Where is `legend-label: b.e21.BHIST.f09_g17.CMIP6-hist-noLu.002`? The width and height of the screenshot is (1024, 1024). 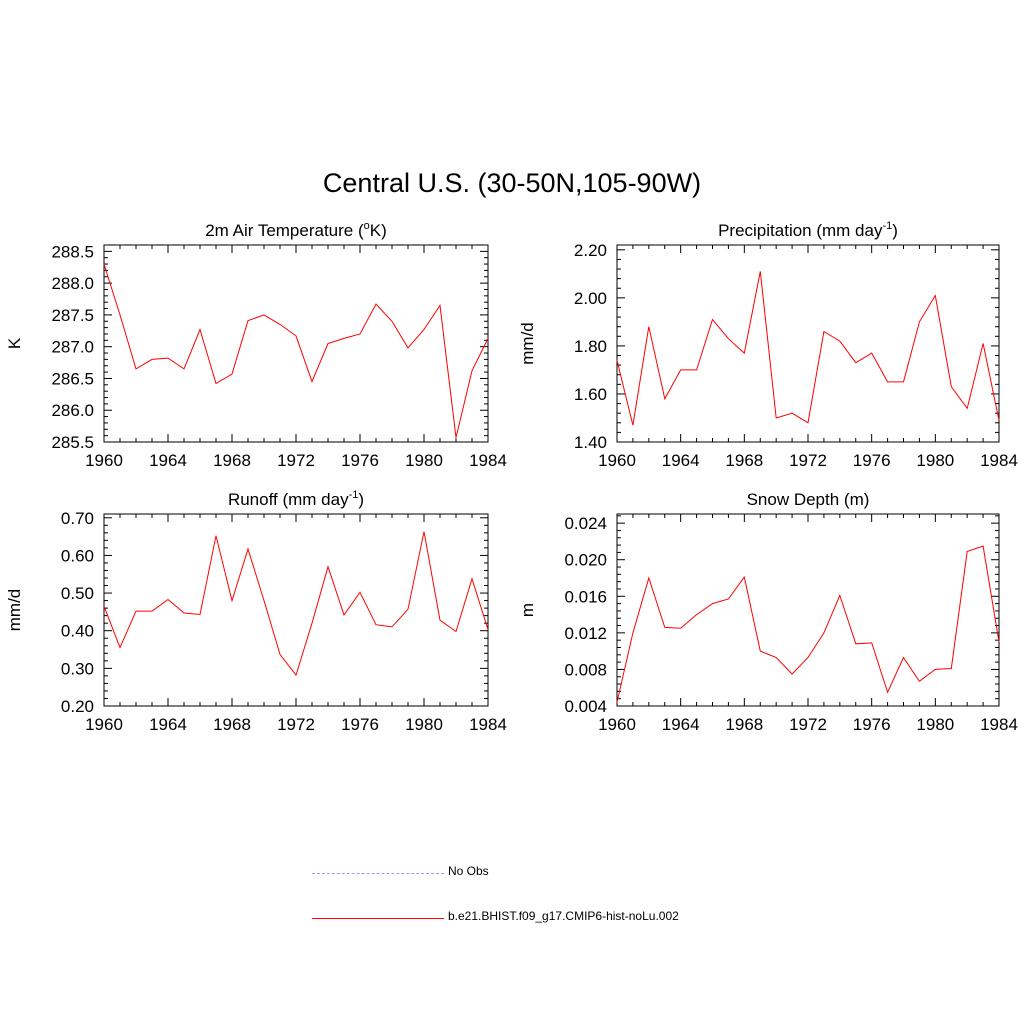 legend-label: b.e21.BHIST.f09_g17.CMIP6-hist-noLu.002 is located at coordinates (563, 916).